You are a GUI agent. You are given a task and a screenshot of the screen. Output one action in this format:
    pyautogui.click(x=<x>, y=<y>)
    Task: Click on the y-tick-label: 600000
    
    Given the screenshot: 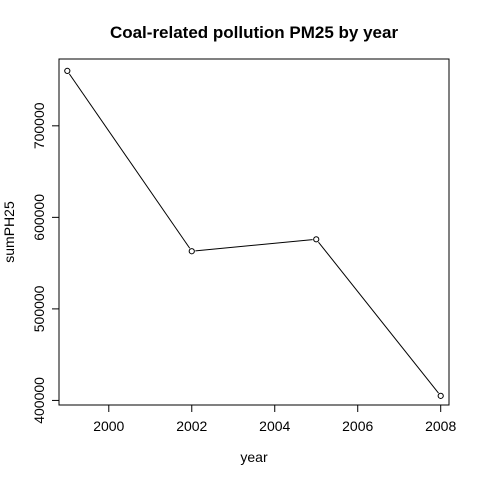 What is the action you would take?
    pyautogui.click(x=39, y=217)
    